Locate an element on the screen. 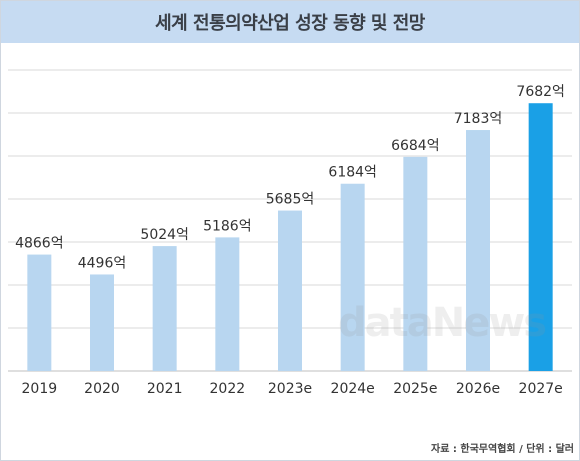 The height and width of the screenshot is (461, 580). data-label-2024e: 6184억 is located at coordinates (352, 173).